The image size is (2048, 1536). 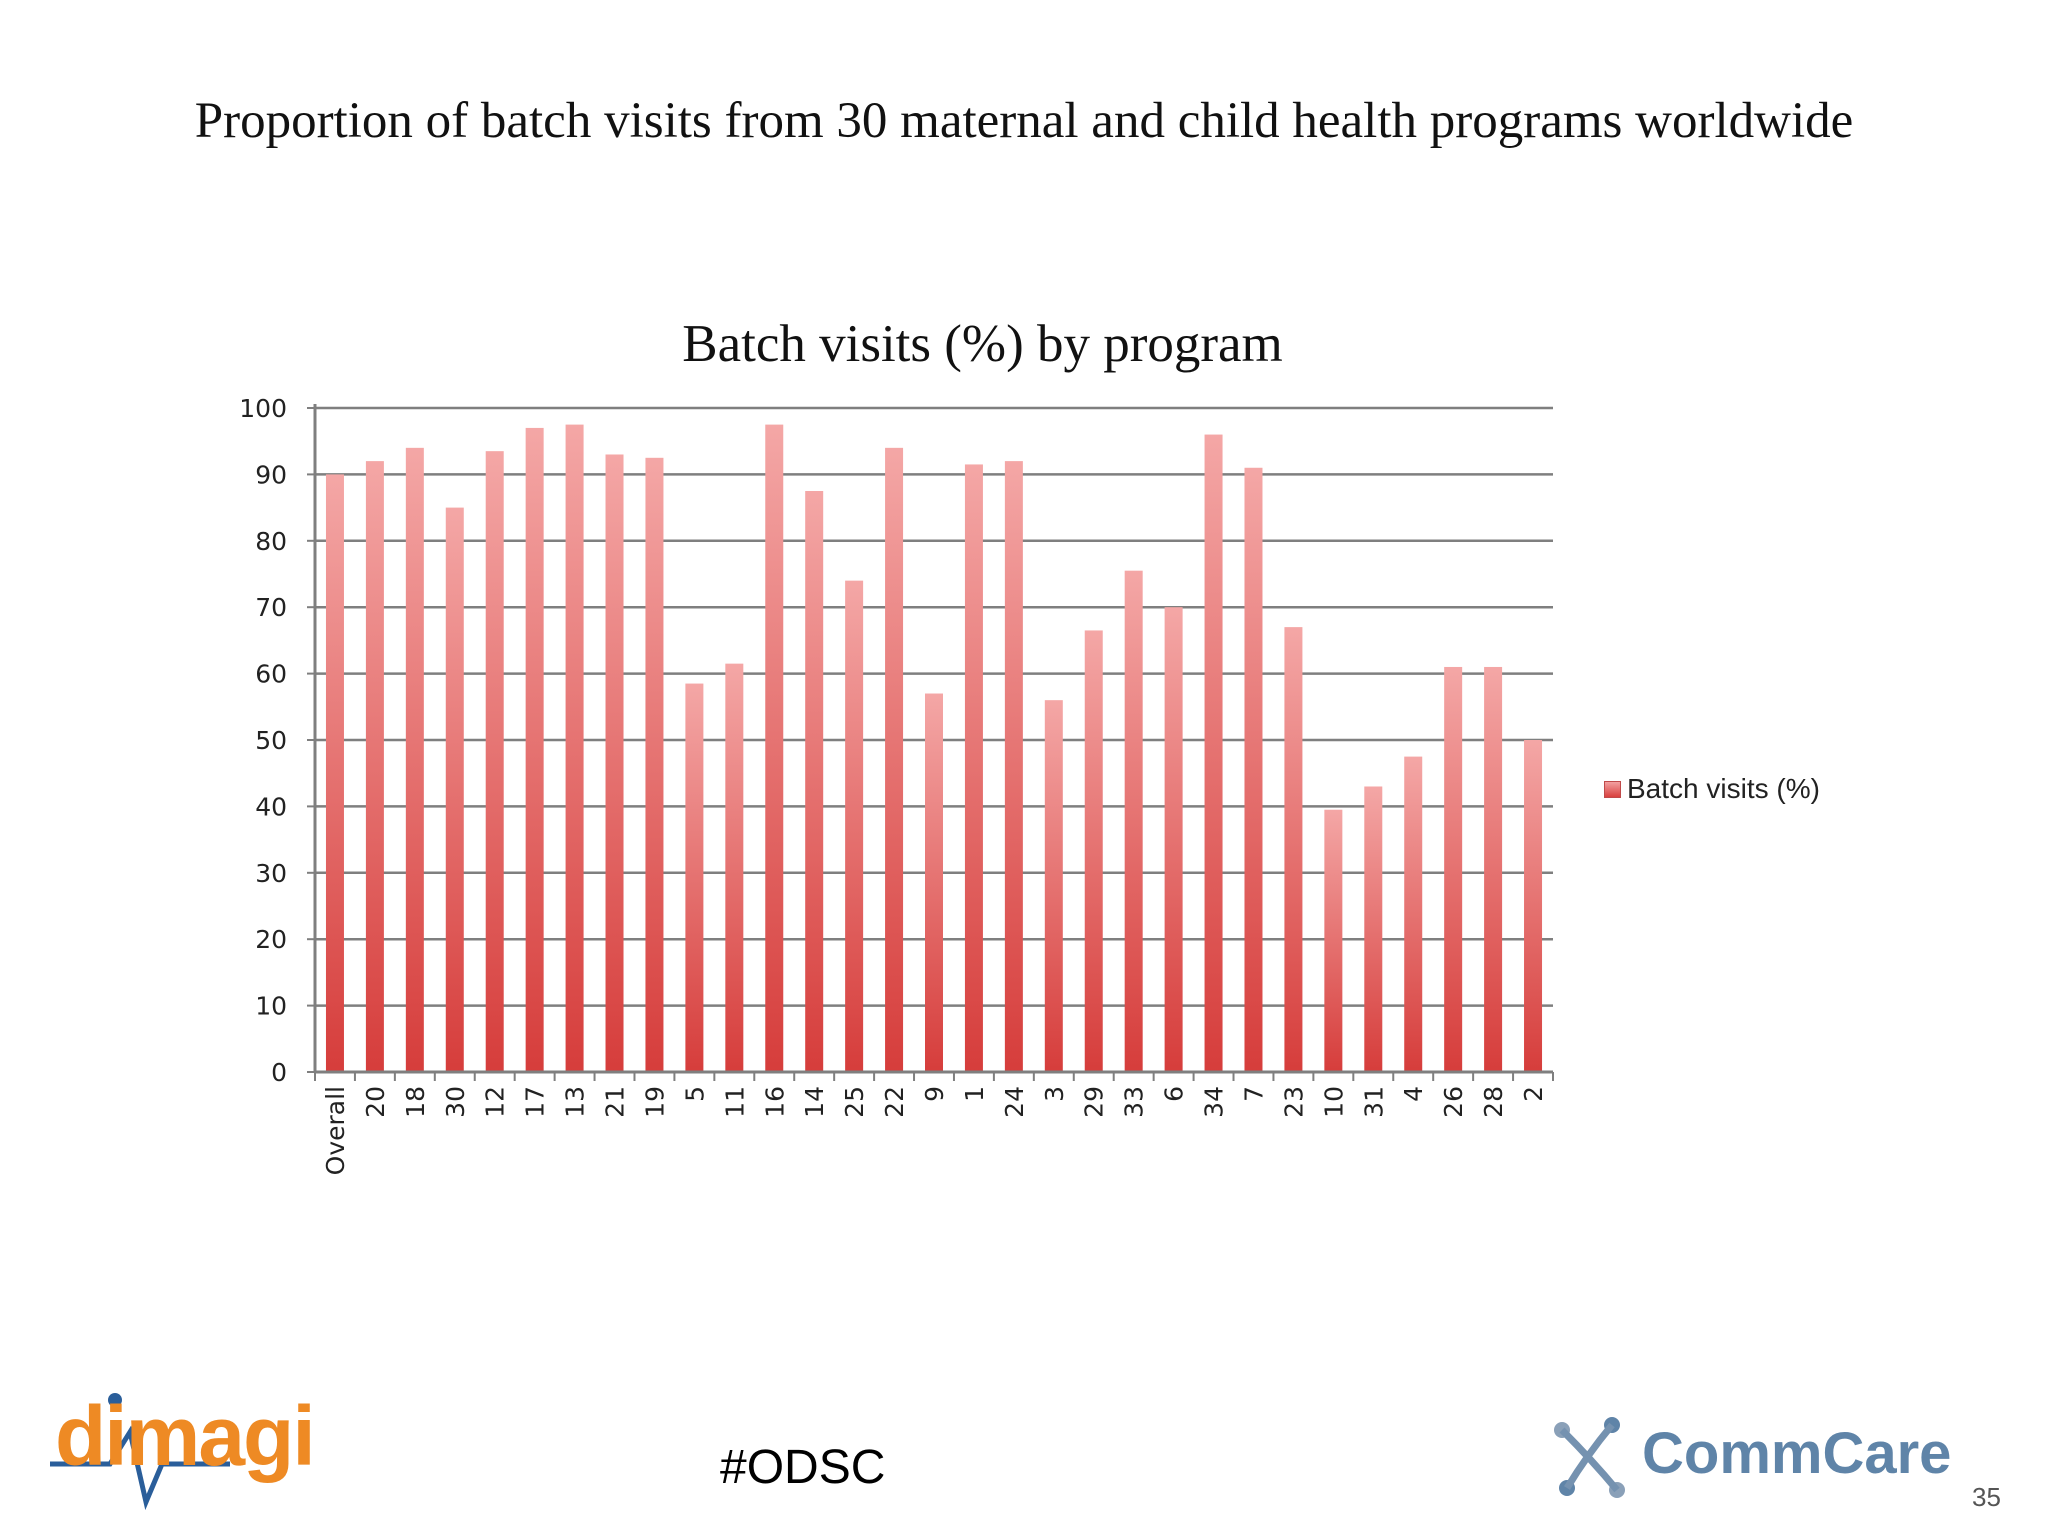 I want to click on commcare-logo-icon, so click(x=1589, y=1457).